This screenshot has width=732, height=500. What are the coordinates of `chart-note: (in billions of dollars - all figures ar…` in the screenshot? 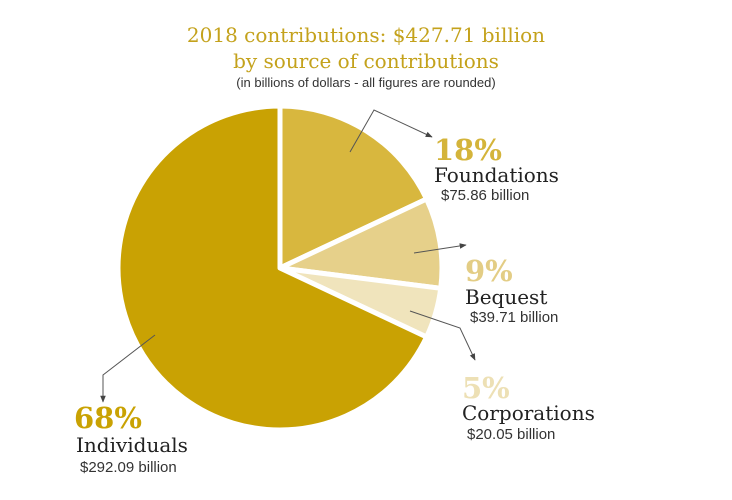 It's located at (365, 82).